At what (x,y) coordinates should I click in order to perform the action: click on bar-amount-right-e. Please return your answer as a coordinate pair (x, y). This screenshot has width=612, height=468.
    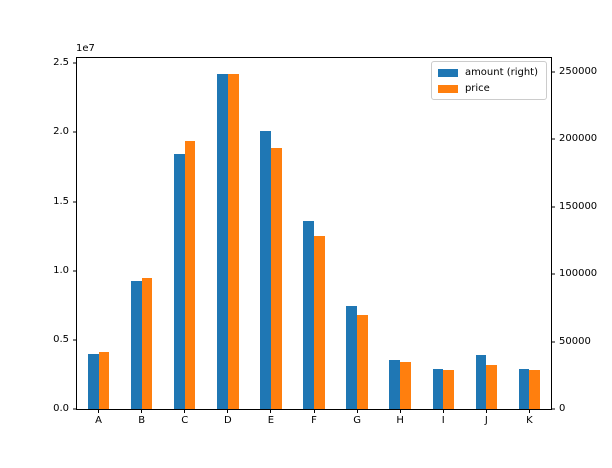
    Looking at the image, I should click on (265, 269).